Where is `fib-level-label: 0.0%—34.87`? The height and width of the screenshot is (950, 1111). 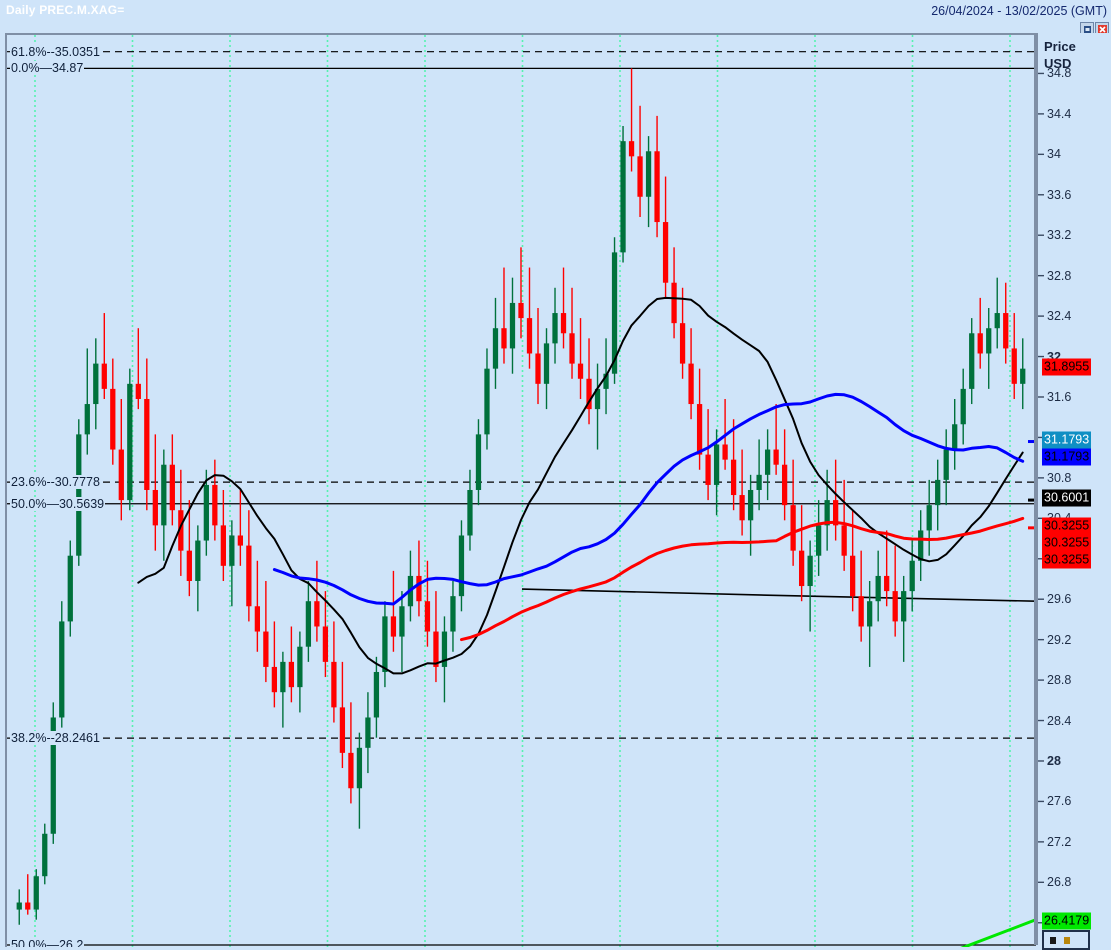
fib-level-label: 0.0%—34.87 is located at coordinates (47, 68).